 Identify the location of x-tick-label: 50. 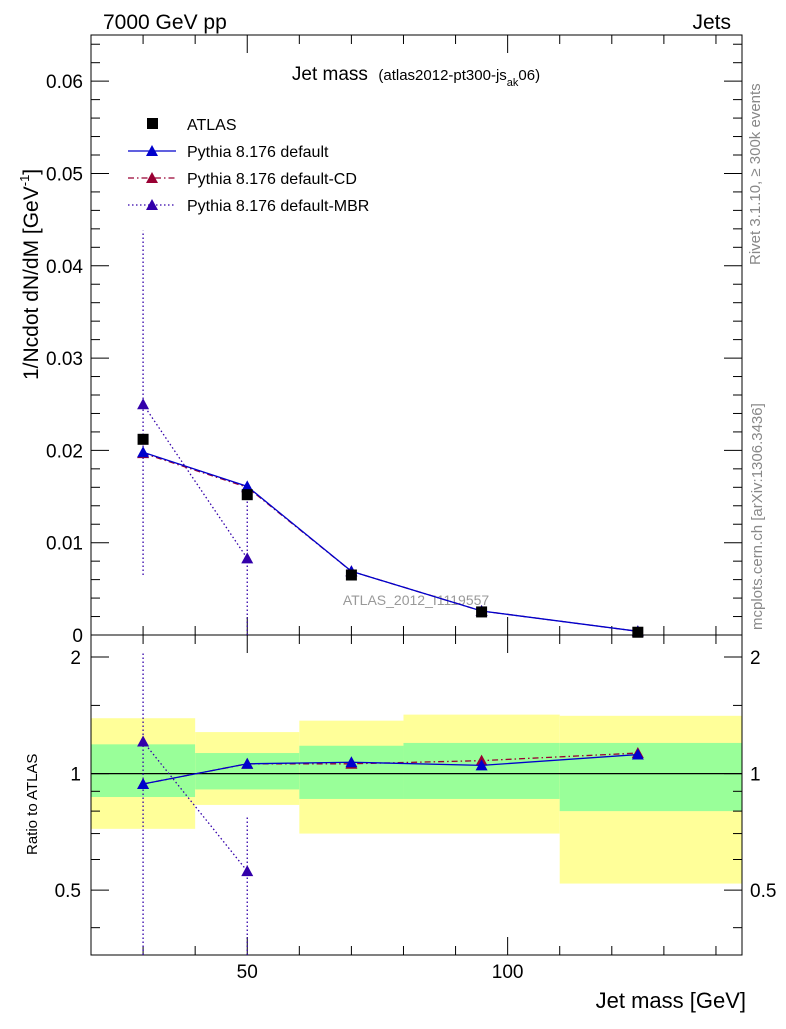
(247, 972).